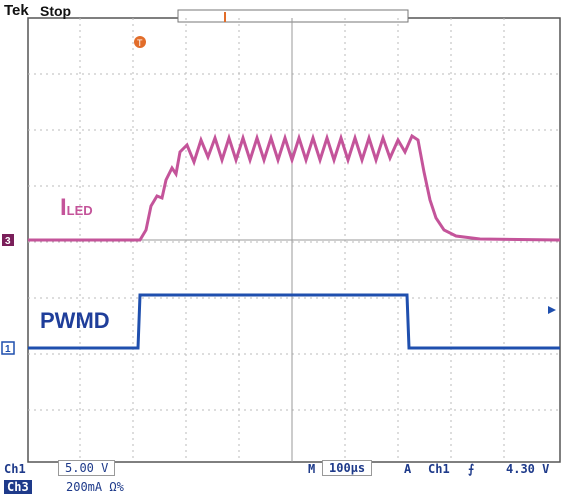 The height and width of the screenshot is (498, 572). I want to click on ch1-marker-icon, so click(8, 348).